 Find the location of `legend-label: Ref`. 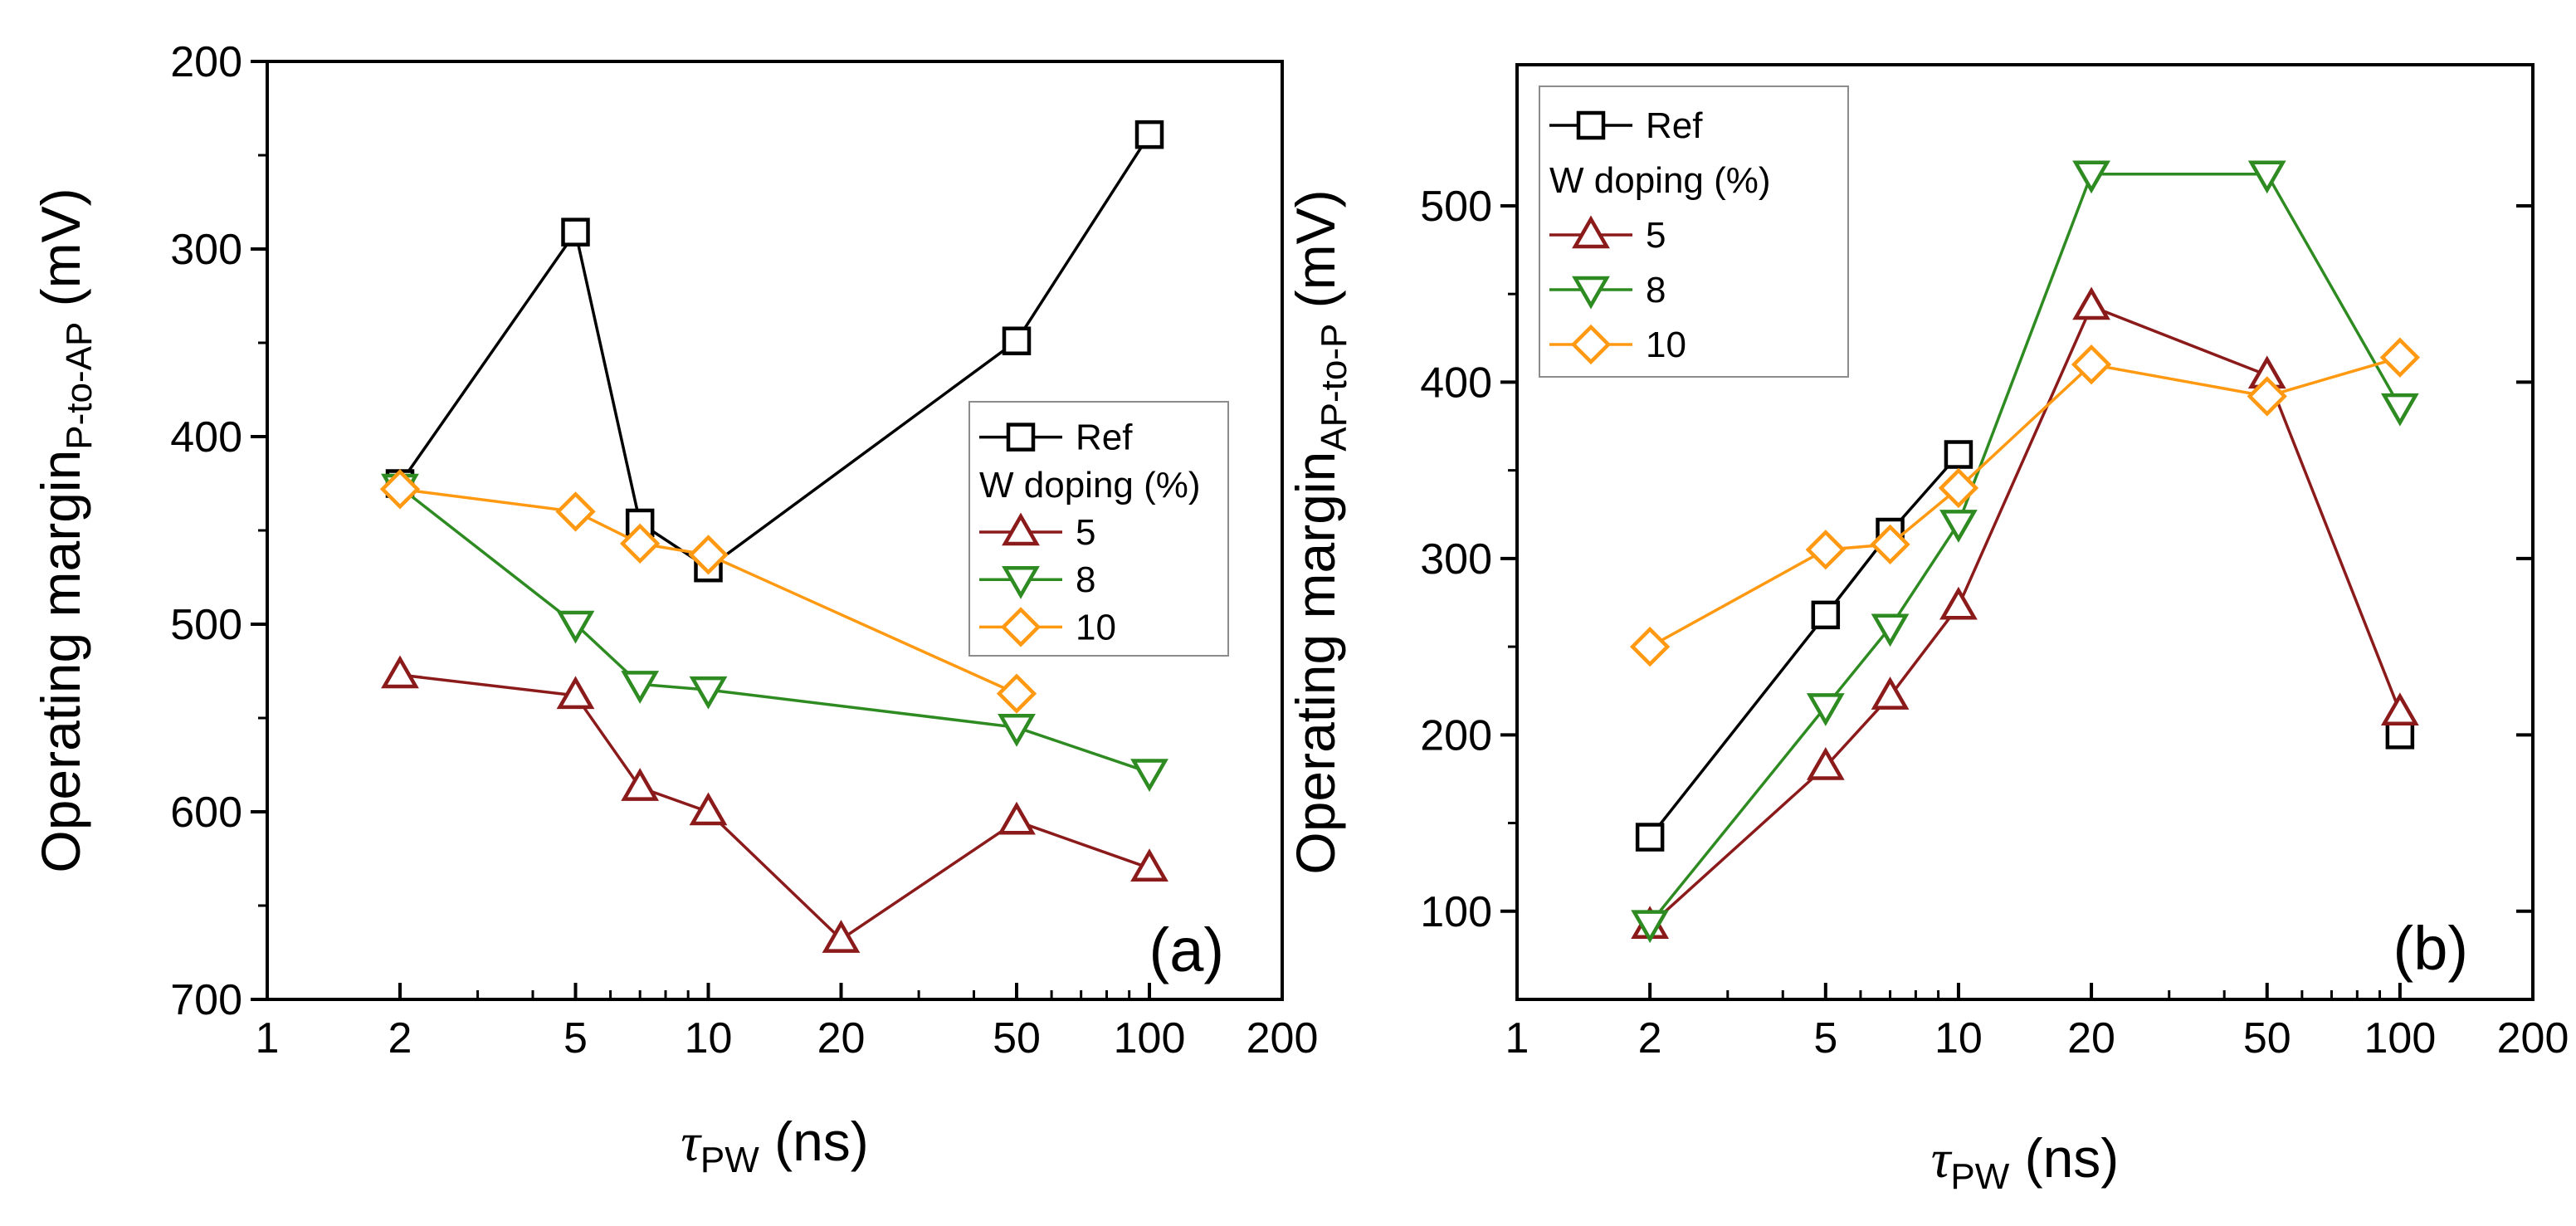

legend-label: Ref is located at coordinates (1675, 125).